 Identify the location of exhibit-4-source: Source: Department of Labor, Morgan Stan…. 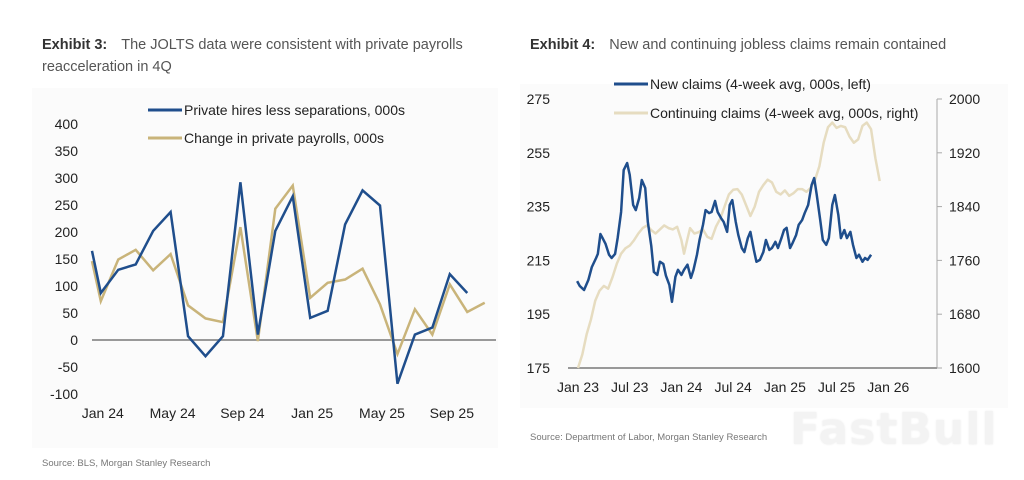
(649, 437).